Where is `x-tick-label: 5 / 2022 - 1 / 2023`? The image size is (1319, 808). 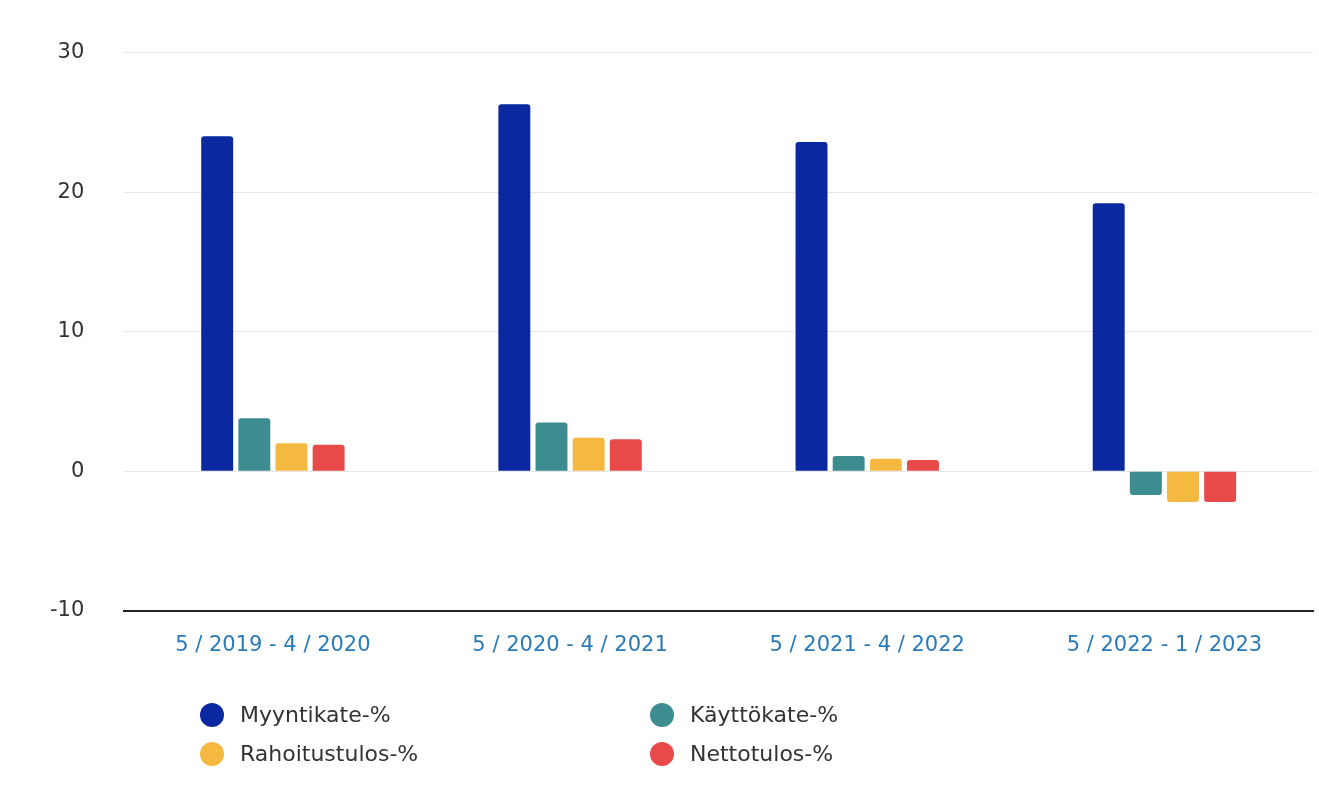
x-tick-label: 5 / 2022 - 1 / 2023 is located at coordinates (1164, 643).